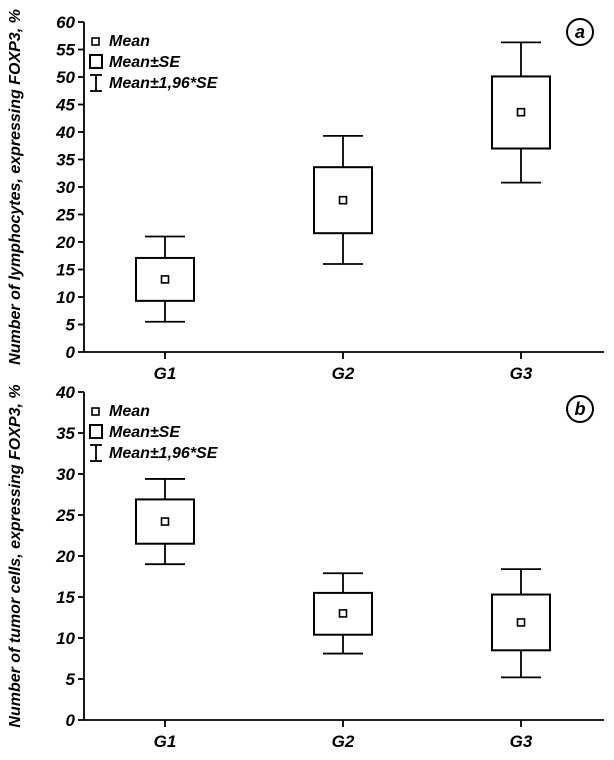 This screenshot has width=614, height=760. Describe the element at coordinates (65, 22) in the screenshot. I see `y-tick-label: 60` at that location.